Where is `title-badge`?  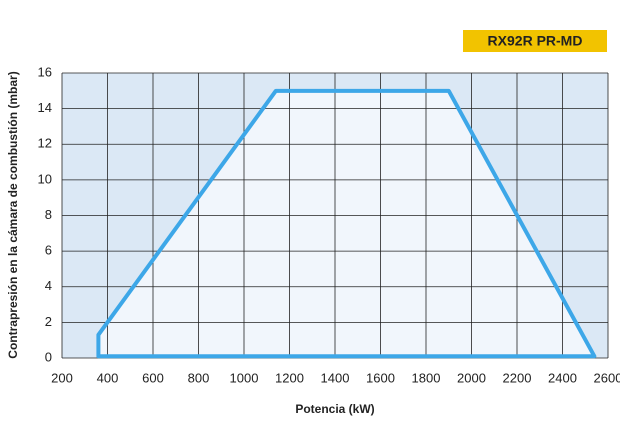 title-badge is located at coordinates (535, 41).